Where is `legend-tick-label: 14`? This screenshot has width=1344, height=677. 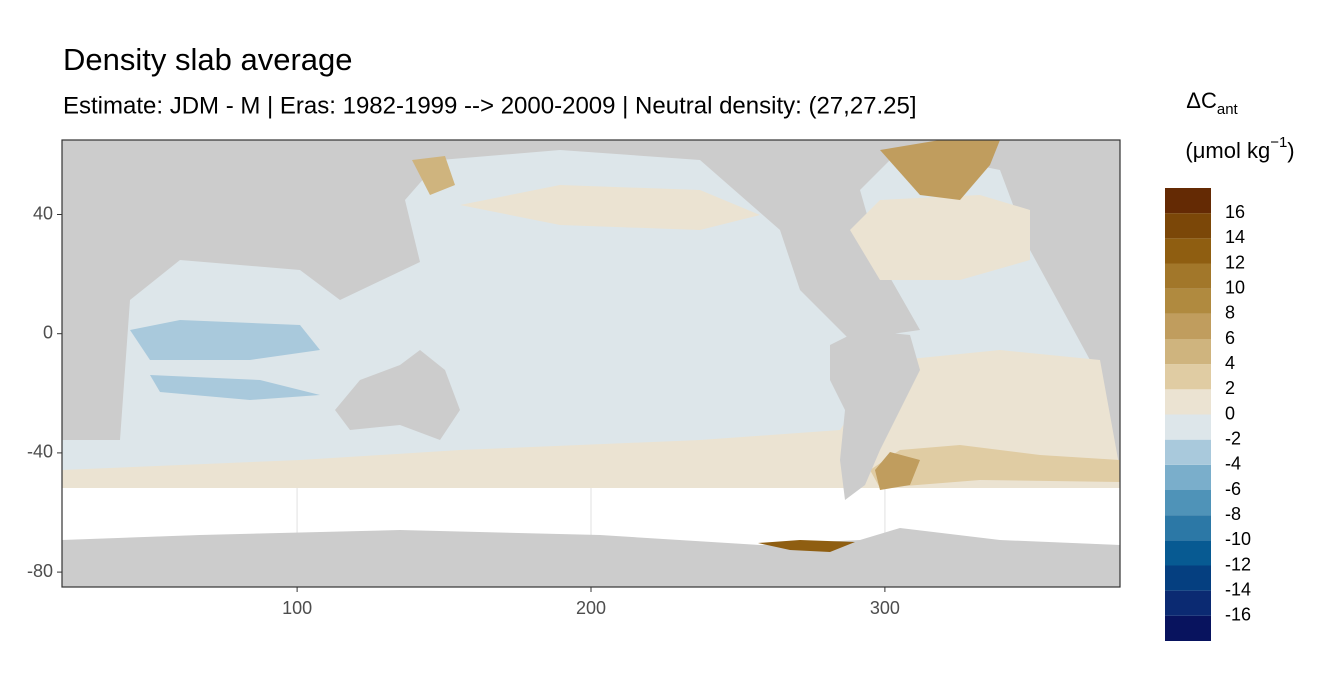
legend-tick-label: 14 is located at coordinates (1235, 237).